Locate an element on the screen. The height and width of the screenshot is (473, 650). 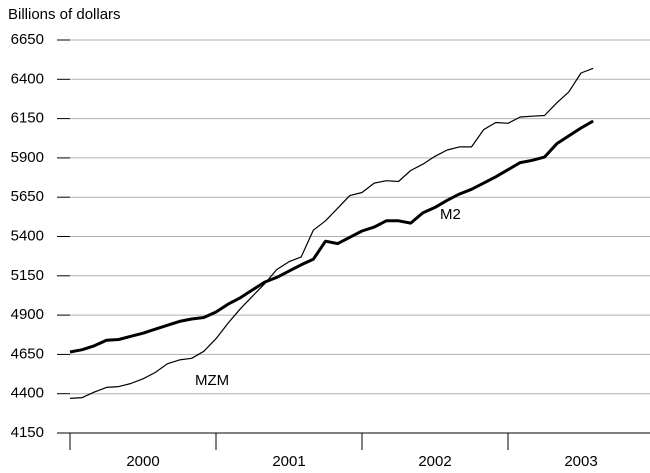
y-tick-label: 4400 is located at coordinates (27, 393).